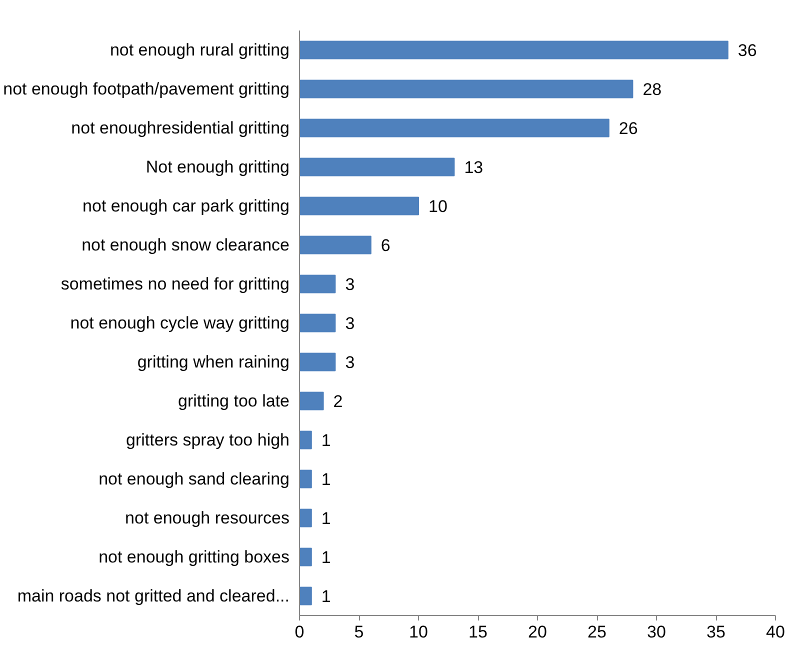  What do you see at coordinates (180, 128) in the screenshot?
I see `y-tick-label: not enoughresidential gritting` at bounding box center [180, 128].